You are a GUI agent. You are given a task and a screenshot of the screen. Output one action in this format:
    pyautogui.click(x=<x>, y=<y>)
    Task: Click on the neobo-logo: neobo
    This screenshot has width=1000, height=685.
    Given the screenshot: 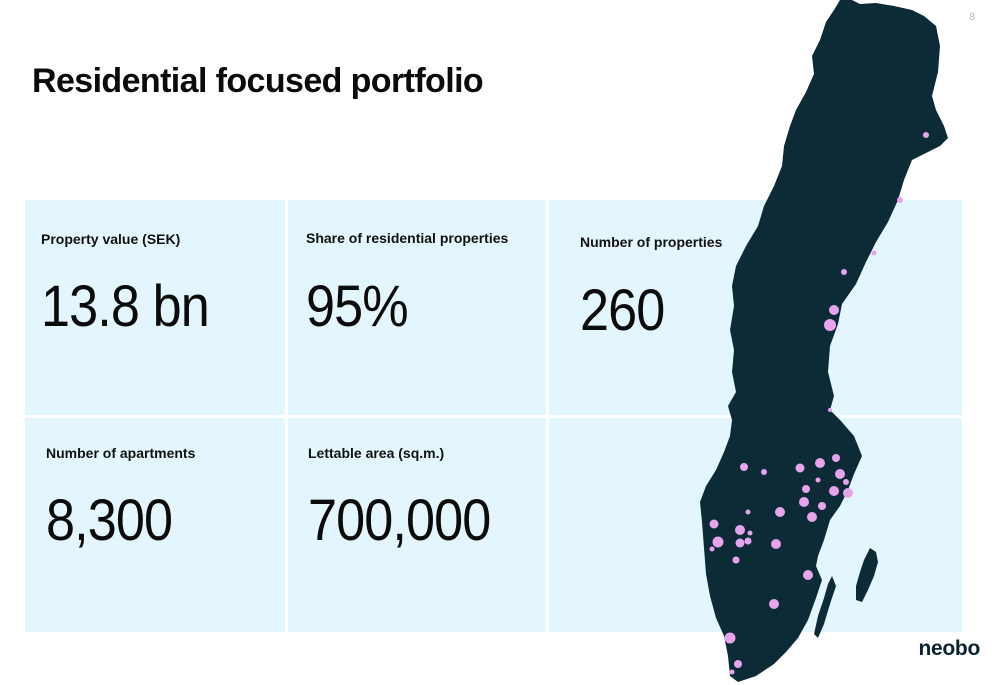 What is the action you would take?
    pyautogui.click(x=949, y=648)
    